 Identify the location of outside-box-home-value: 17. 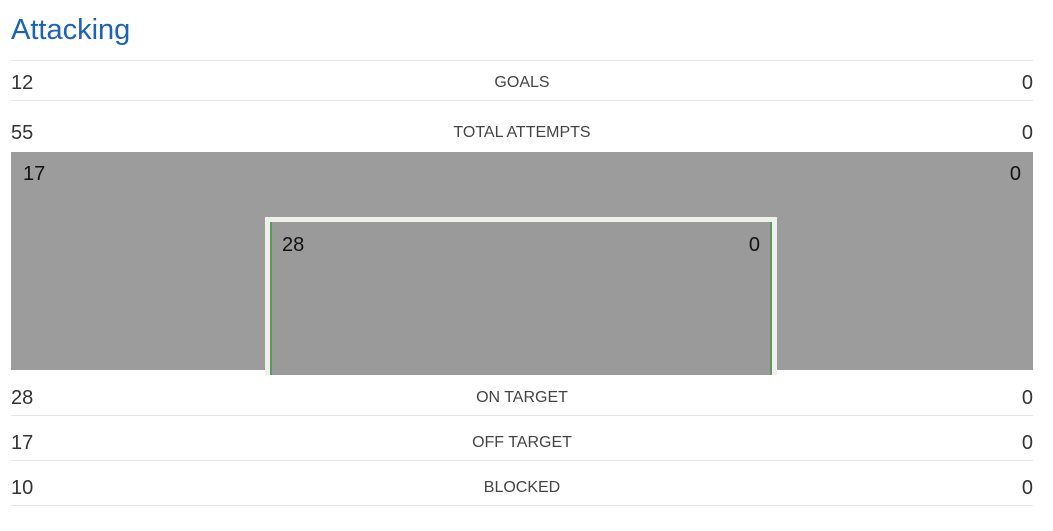
(34, 174).